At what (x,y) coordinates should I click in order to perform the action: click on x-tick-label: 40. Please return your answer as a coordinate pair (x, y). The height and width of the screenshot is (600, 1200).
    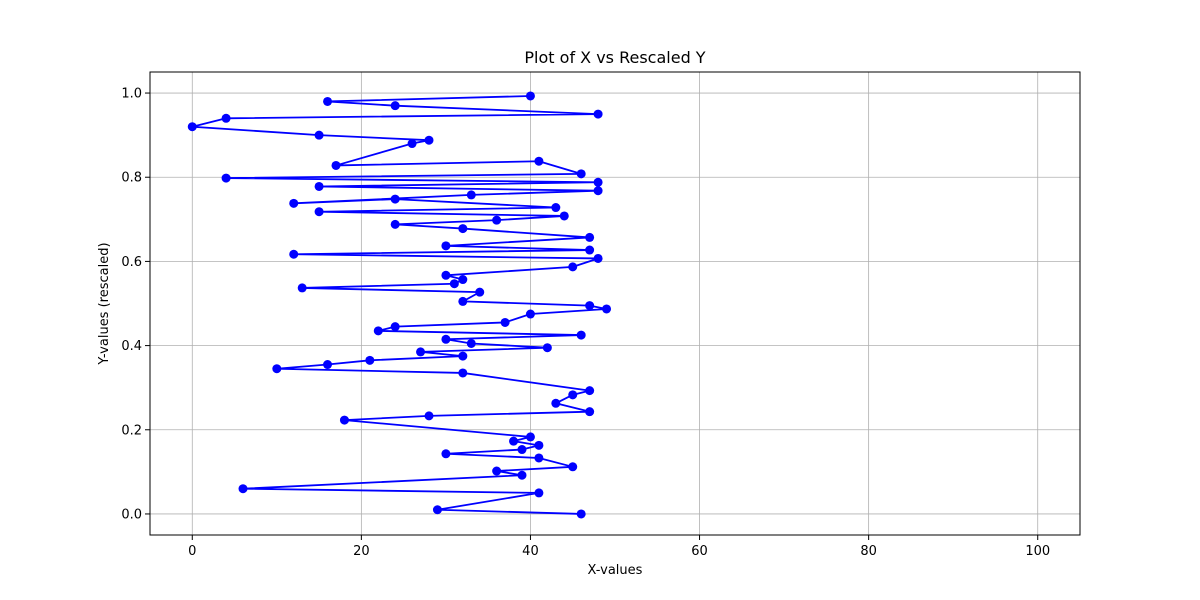
    Looking at the image, I should click on (530, 551).